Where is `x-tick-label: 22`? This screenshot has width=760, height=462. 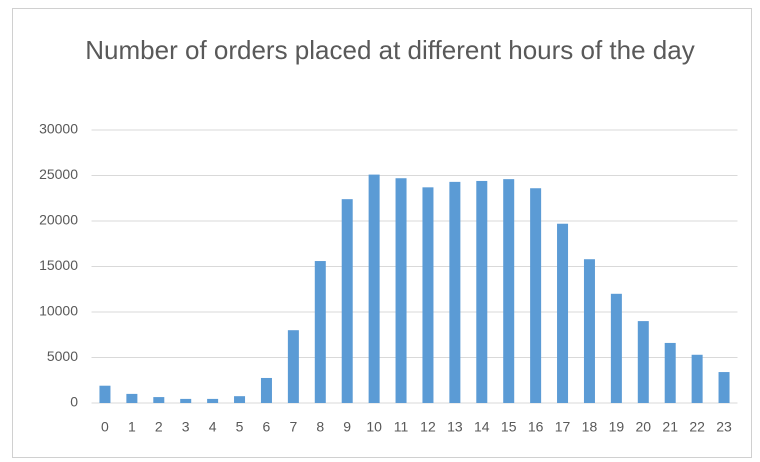 x-tick-label: 22 is located at coordinates (697, 427).